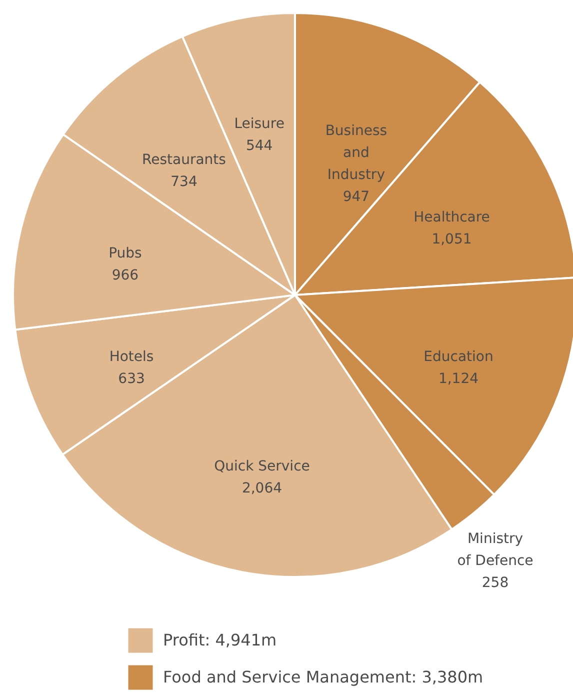  I want to click on data-label: 1,124, so click(458, 378).